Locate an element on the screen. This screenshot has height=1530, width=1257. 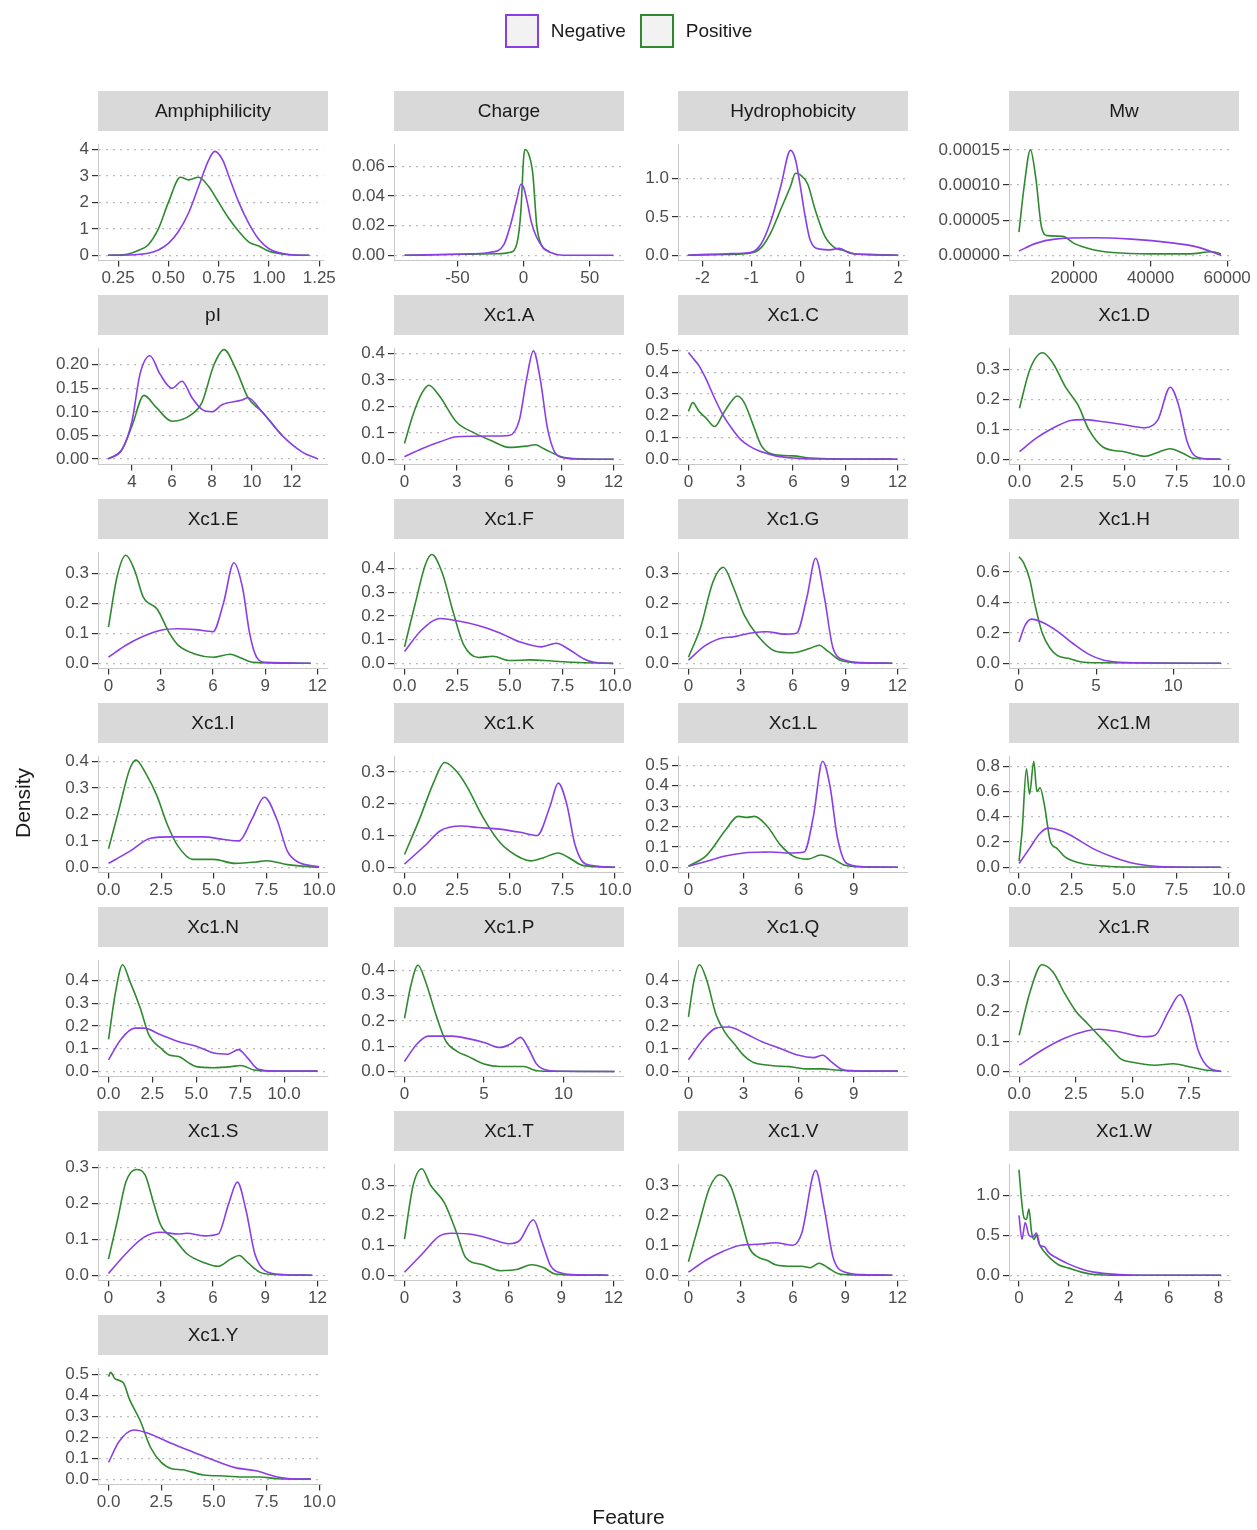
chart-title: Xc1.I is located at coordinates (213, 723).